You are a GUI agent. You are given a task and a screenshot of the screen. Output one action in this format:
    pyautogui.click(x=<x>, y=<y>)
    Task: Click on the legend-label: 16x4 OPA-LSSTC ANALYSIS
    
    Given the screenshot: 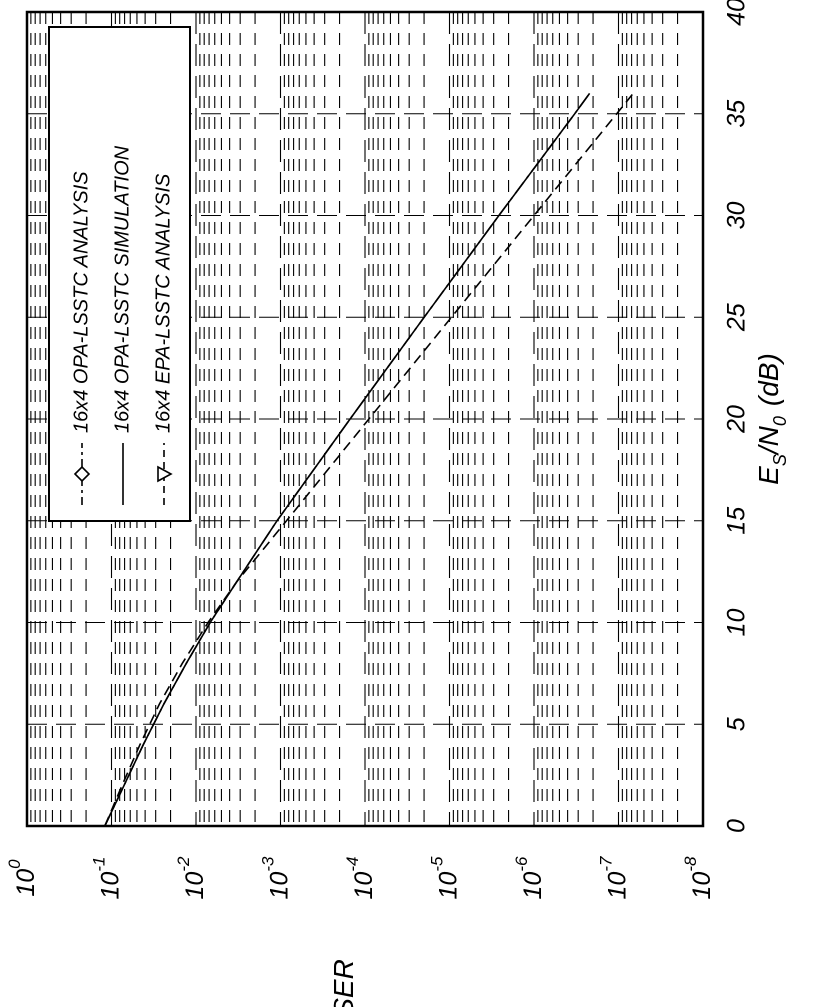 What is the action you would take?
    pyautogui.click(x=81, y=302)
    